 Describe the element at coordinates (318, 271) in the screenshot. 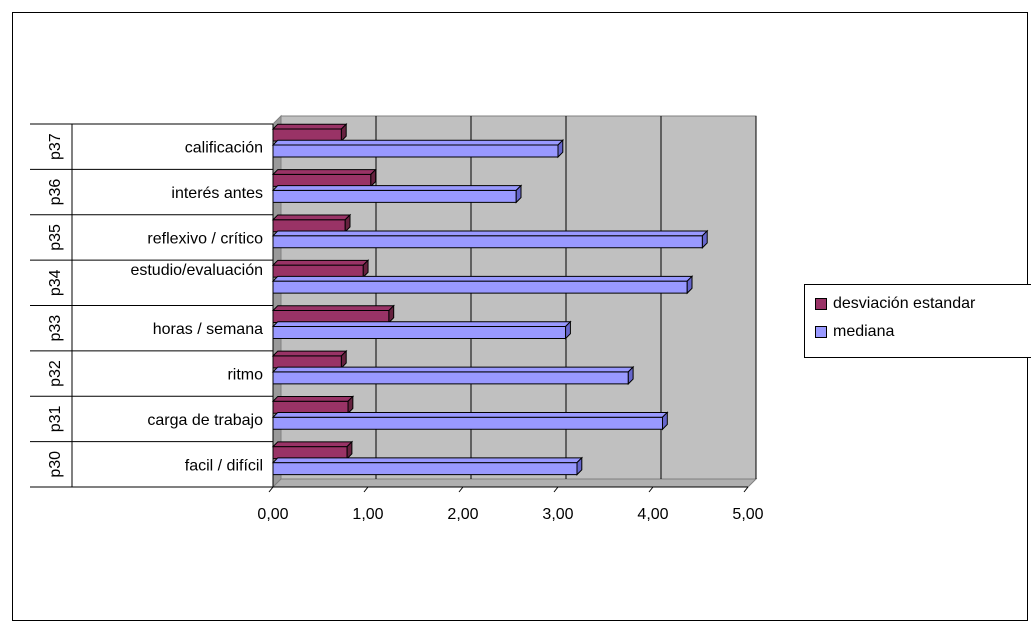

I see `bar-desviacion-p34` at that location.